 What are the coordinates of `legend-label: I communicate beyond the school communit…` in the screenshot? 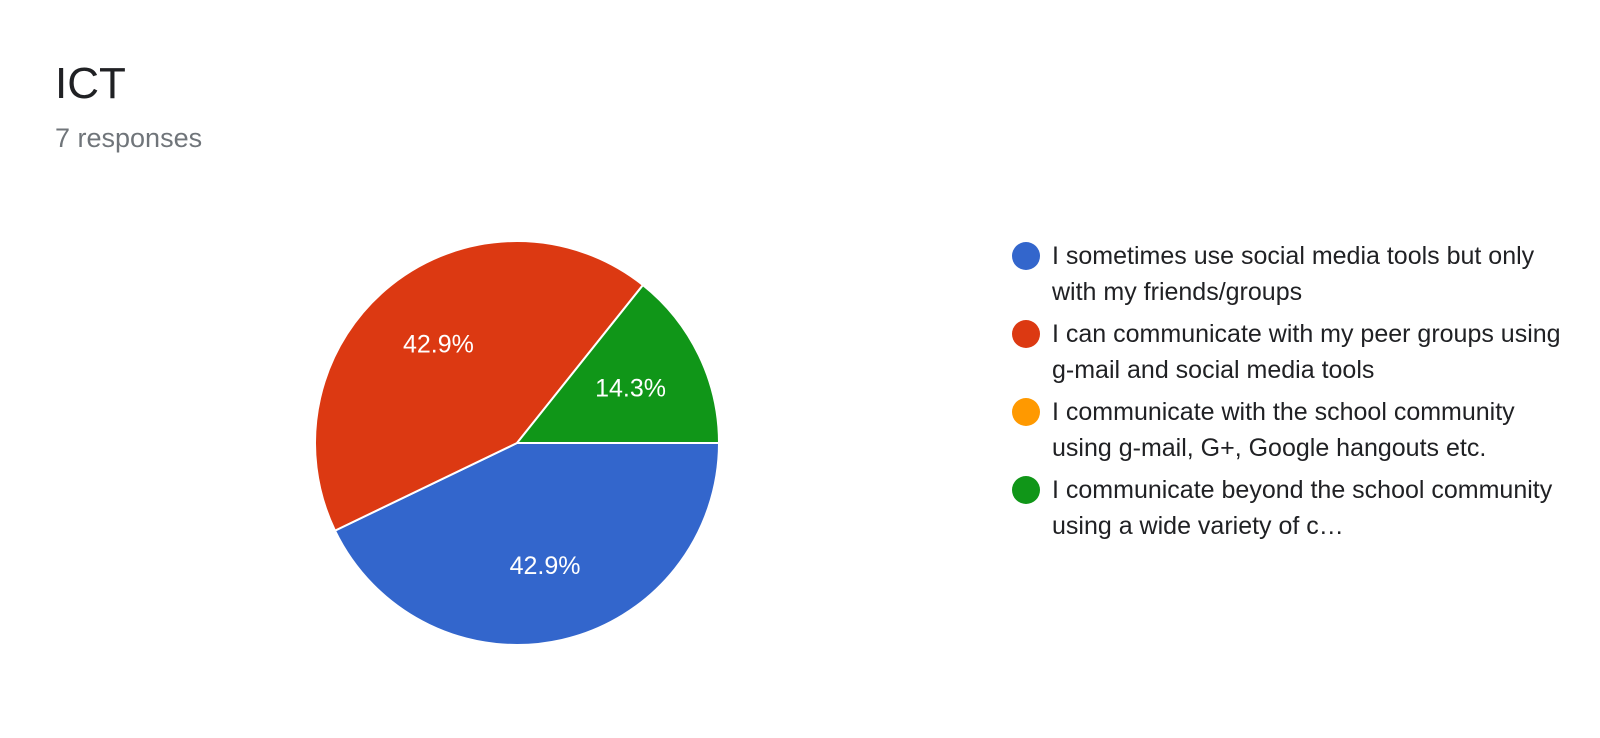 It's located at (1302, 508).